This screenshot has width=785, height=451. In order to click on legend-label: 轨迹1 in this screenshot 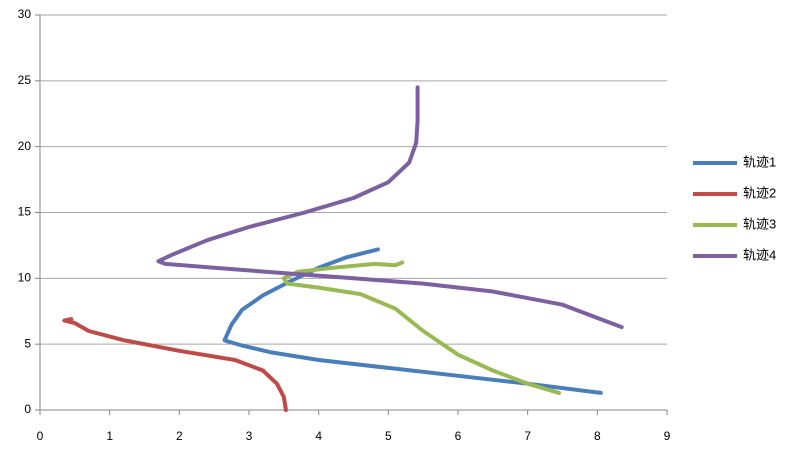, I will do `click(759, 161)`.